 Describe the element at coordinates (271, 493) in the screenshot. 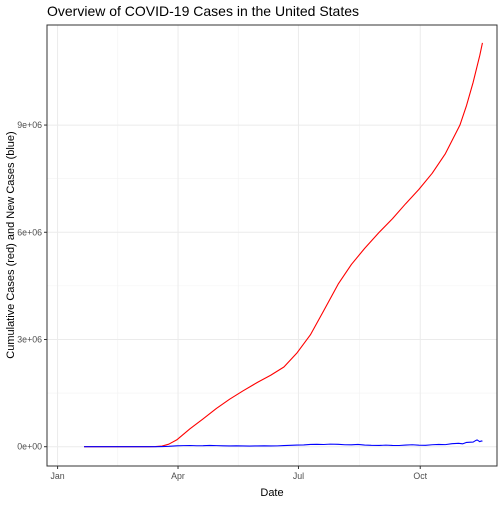

I see `x-axis-title: Date` at that location.